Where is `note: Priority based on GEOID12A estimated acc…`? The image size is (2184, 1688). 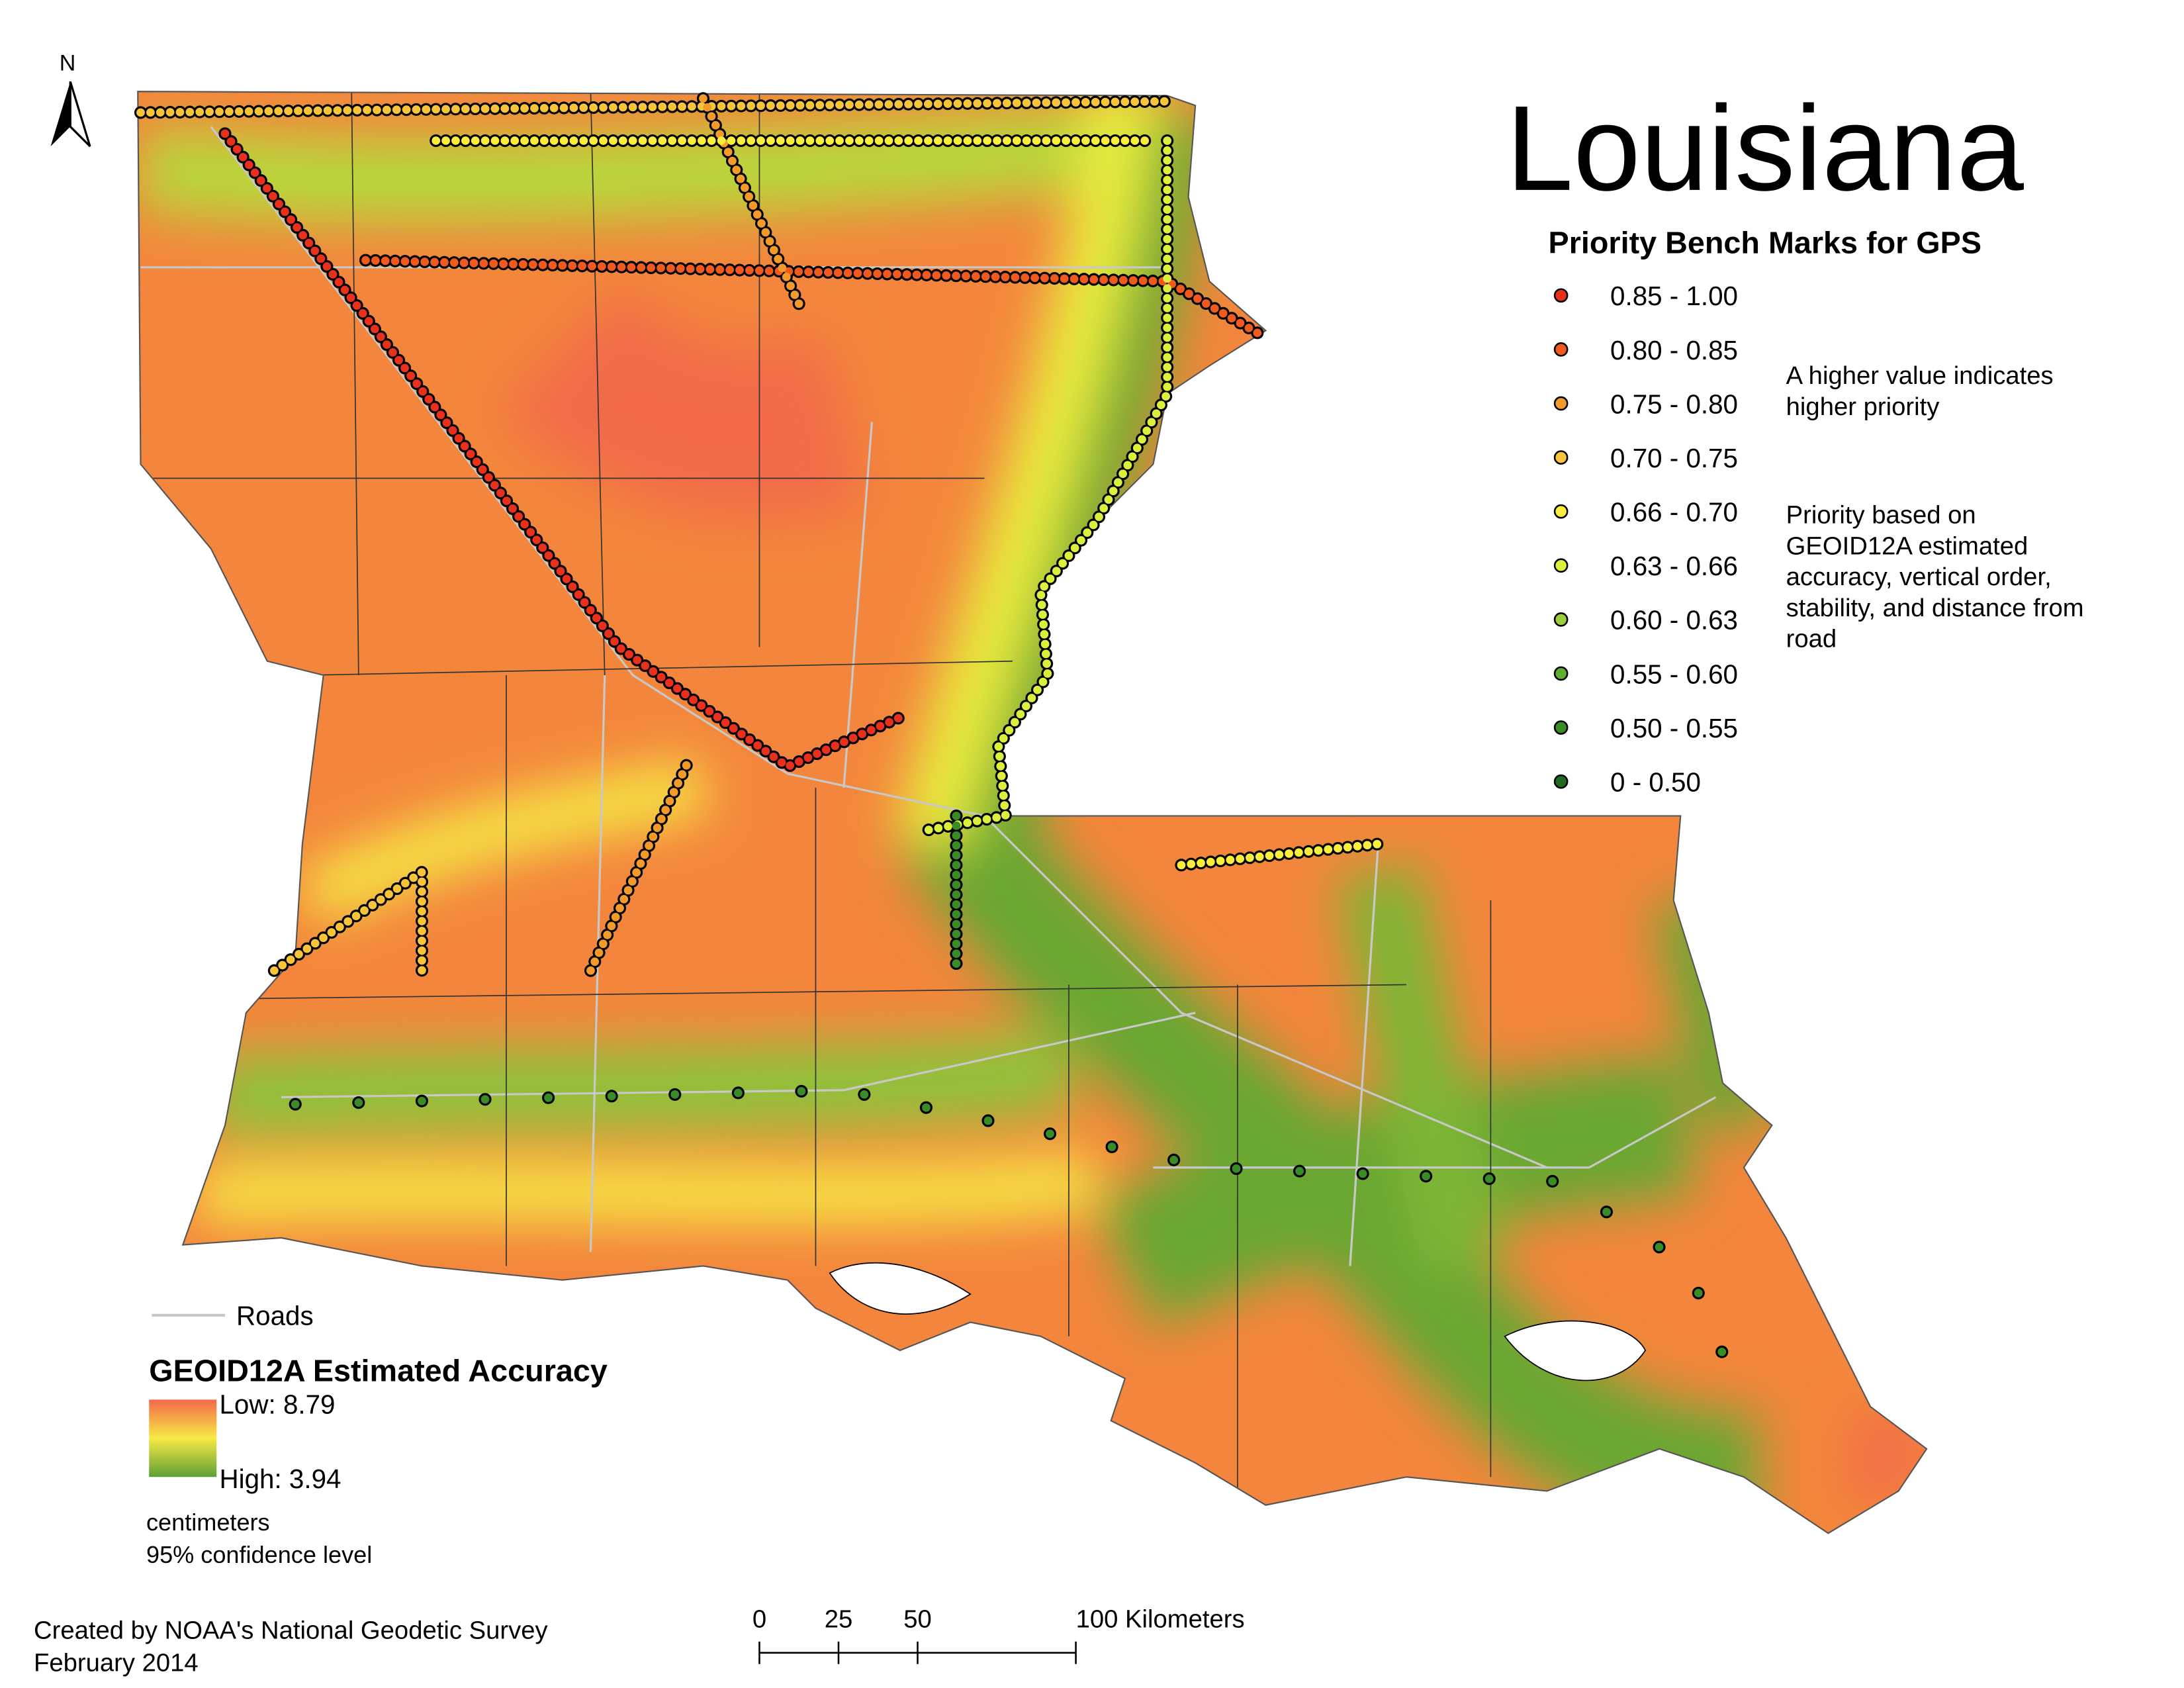 note: Priority based on GEOID12A estimated acc… is located at coordinates (1935, 576).